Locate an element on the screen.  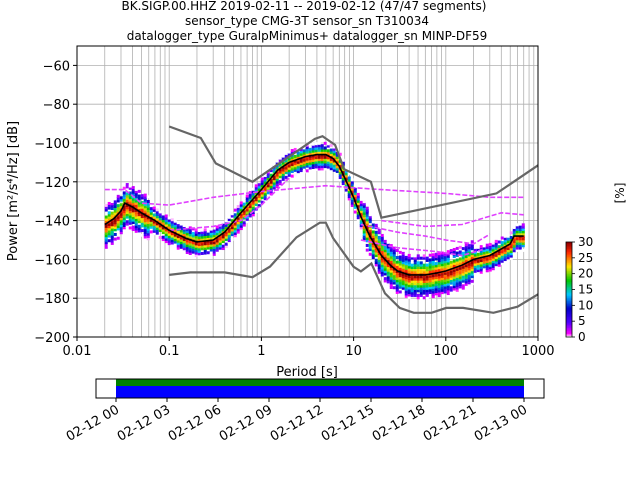
colorbar-tick-label: 25 is located at coordinates (585, 258).